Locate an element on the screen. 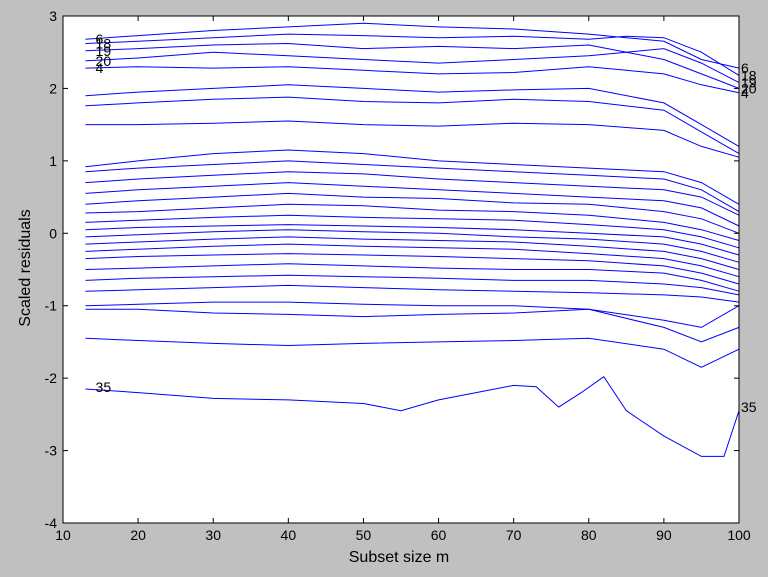 This screenshot has height=577, width=768. point-label-left: 20 is located at coordinates (104, 61).